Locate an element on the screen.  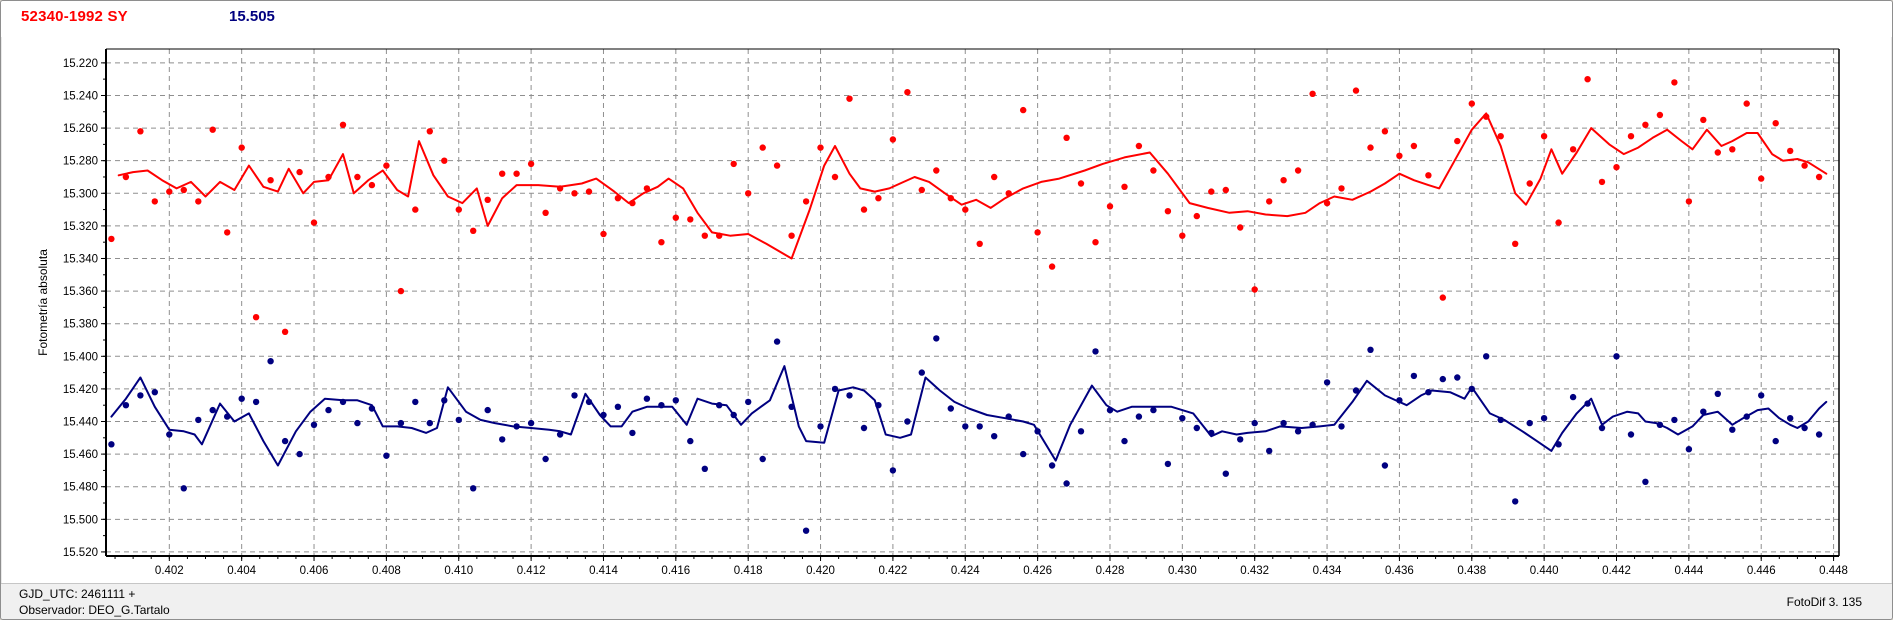
svg-text: 15.480 is located at coordinates (80, 488).